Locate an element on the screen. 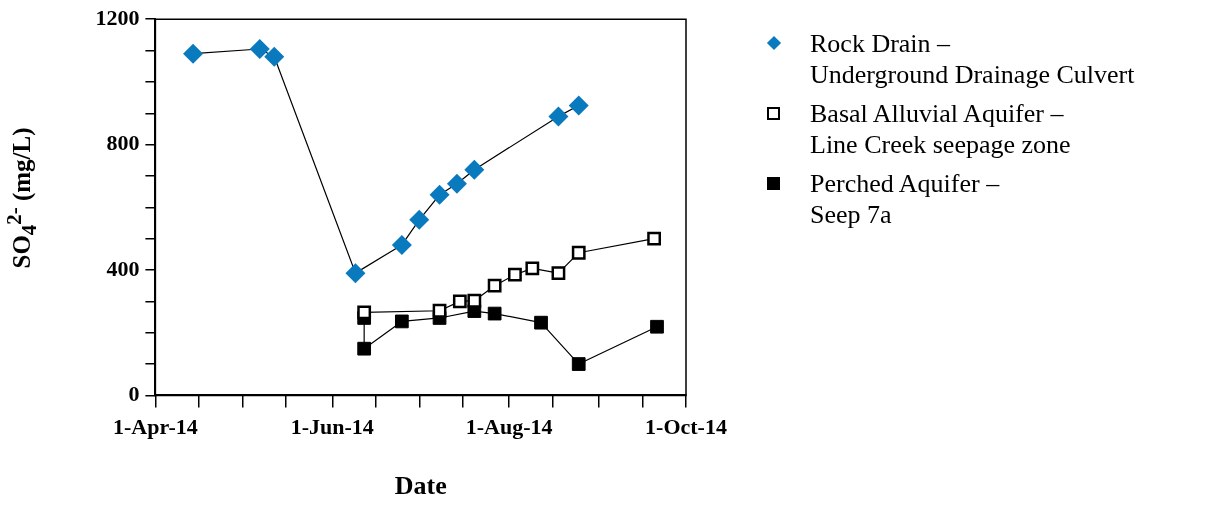 This screenshot has height=512, width=1226. legend-label: Perched Aquifer – Seep 7a is located at coordinates (905, 199).